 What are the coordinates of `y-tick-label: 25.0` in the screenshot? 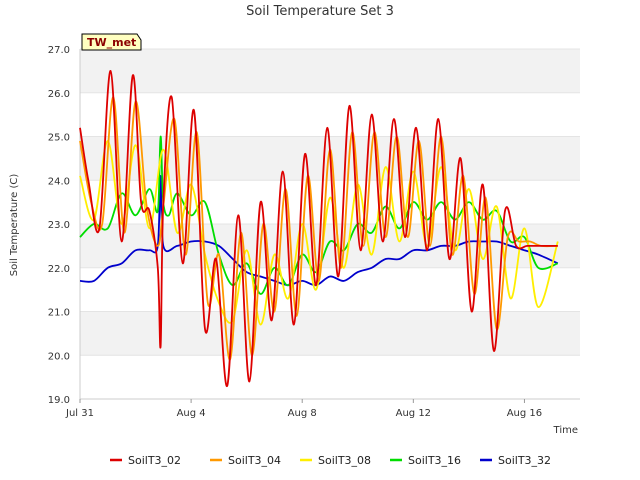 It's located at (59, 138).